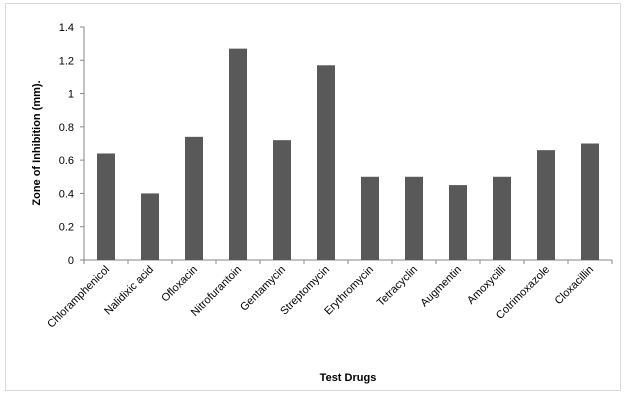 The width and height of the screenshot is (624, 394). I want to click on bar-amoxycilli, so click(502, 218).